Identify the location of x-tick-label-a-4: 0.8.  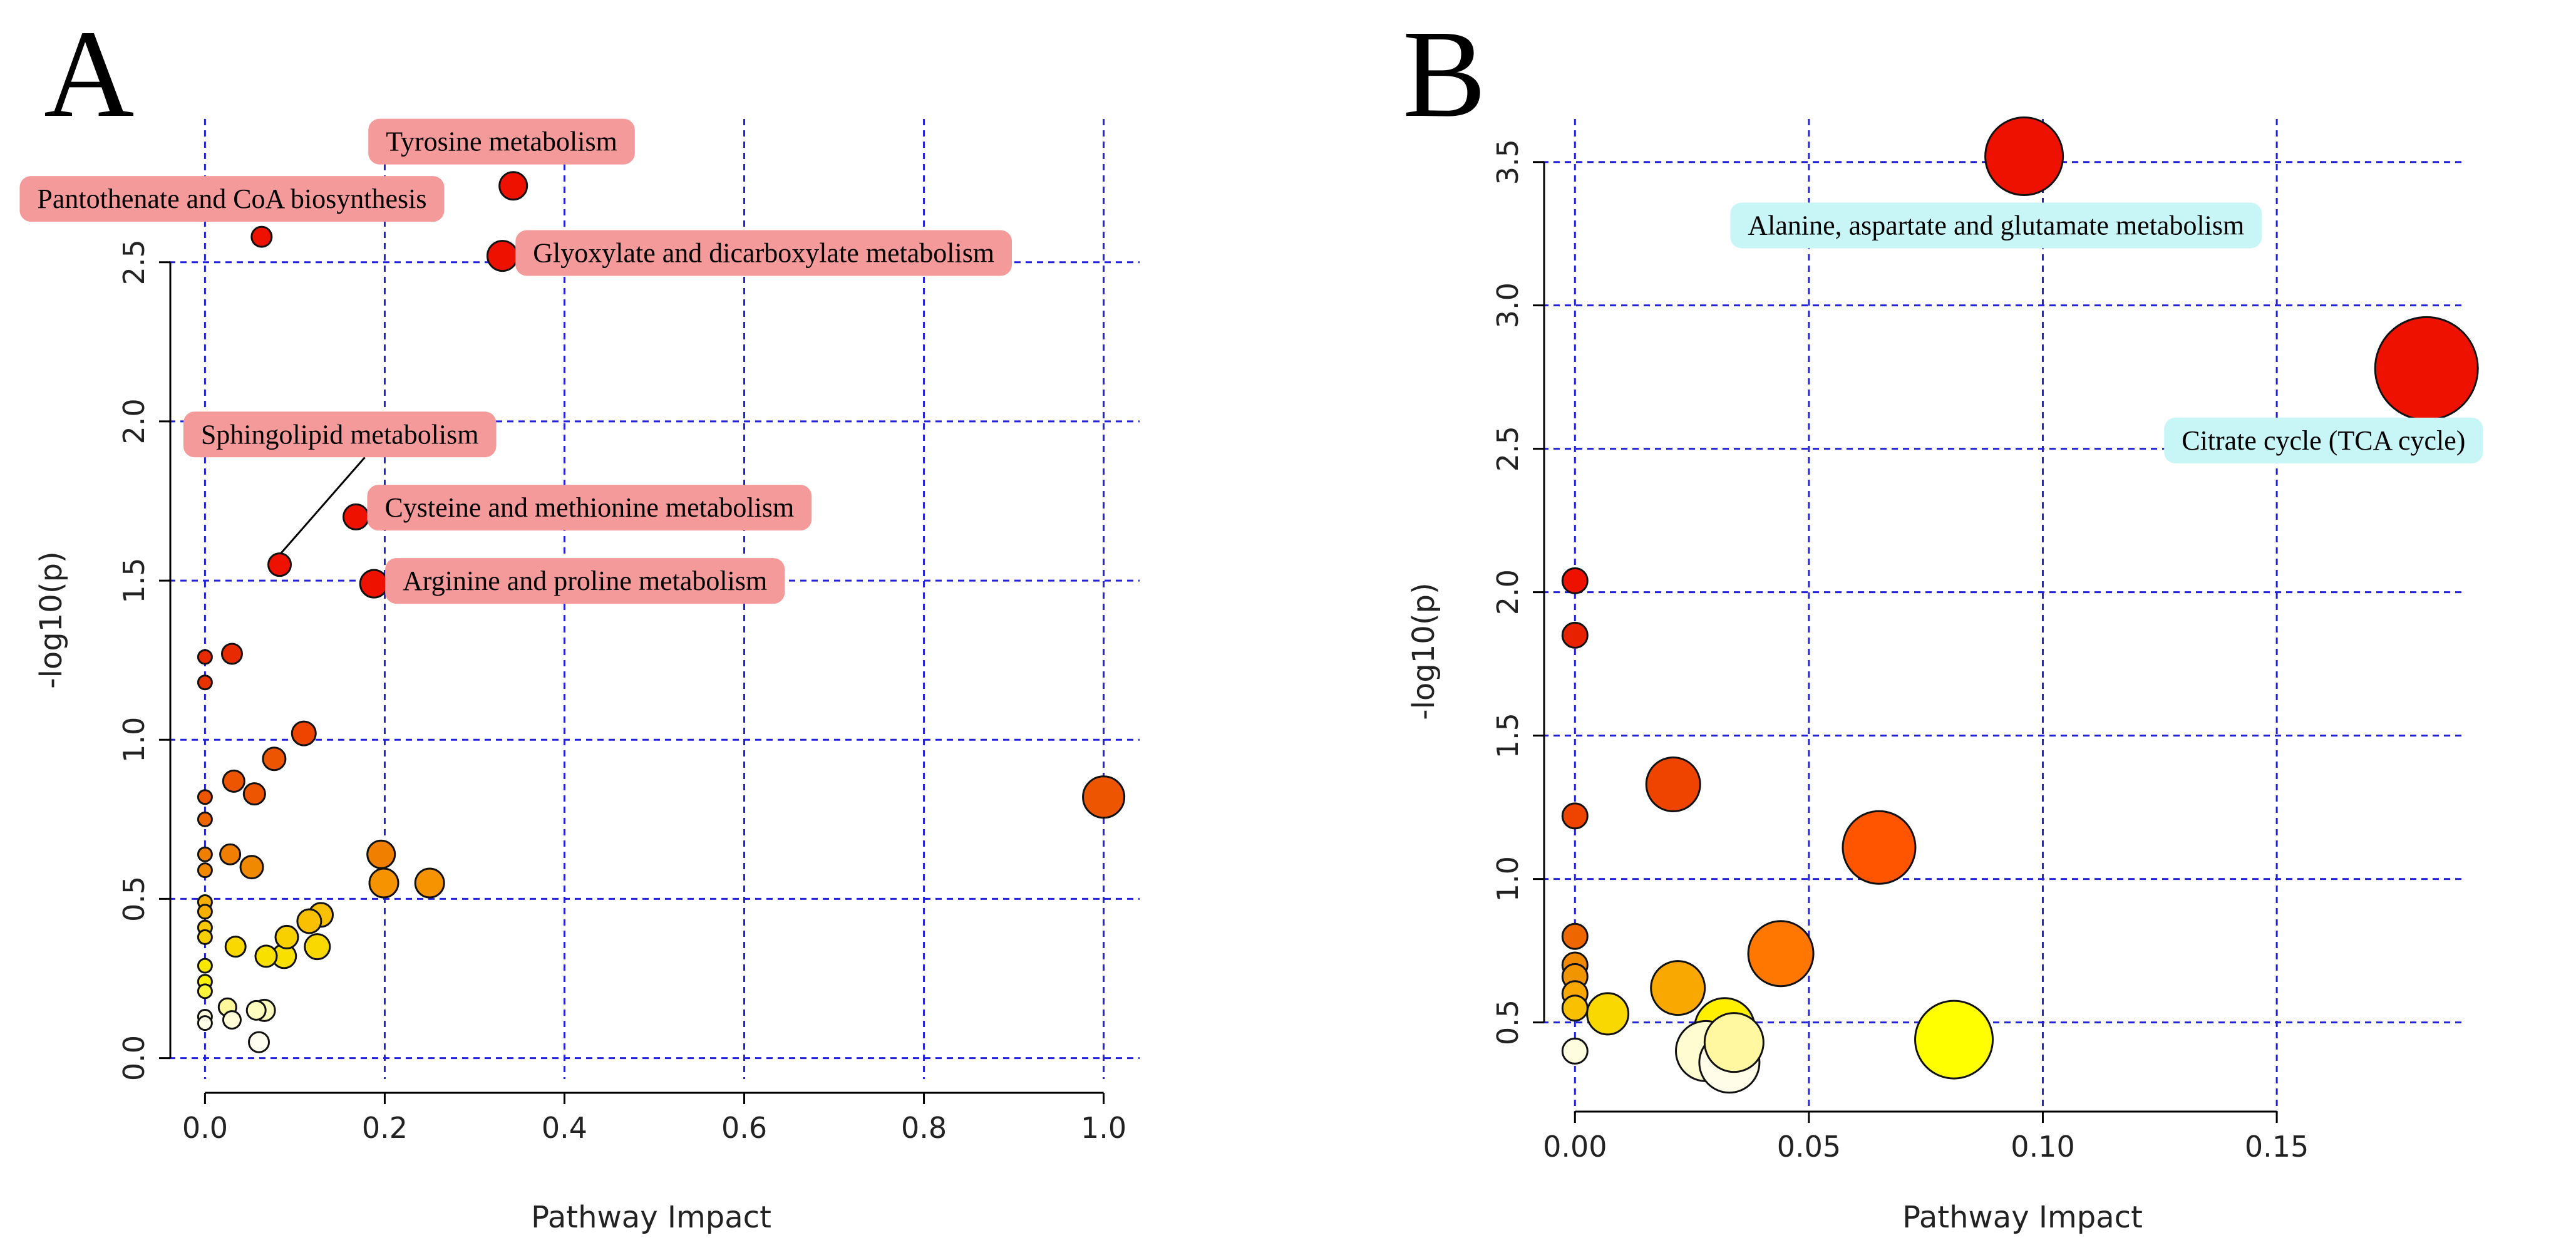
(924, 1128).